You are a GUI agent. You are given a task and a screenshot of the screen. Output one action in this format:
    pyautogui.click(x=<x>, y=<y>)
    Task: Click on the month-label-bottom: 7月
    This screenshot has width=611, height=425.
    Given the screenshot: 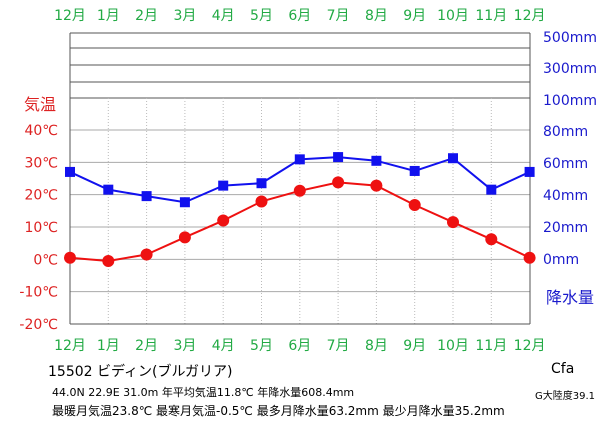 What is the action you would take?
    pyautogui.click(x=338, y=346)
    